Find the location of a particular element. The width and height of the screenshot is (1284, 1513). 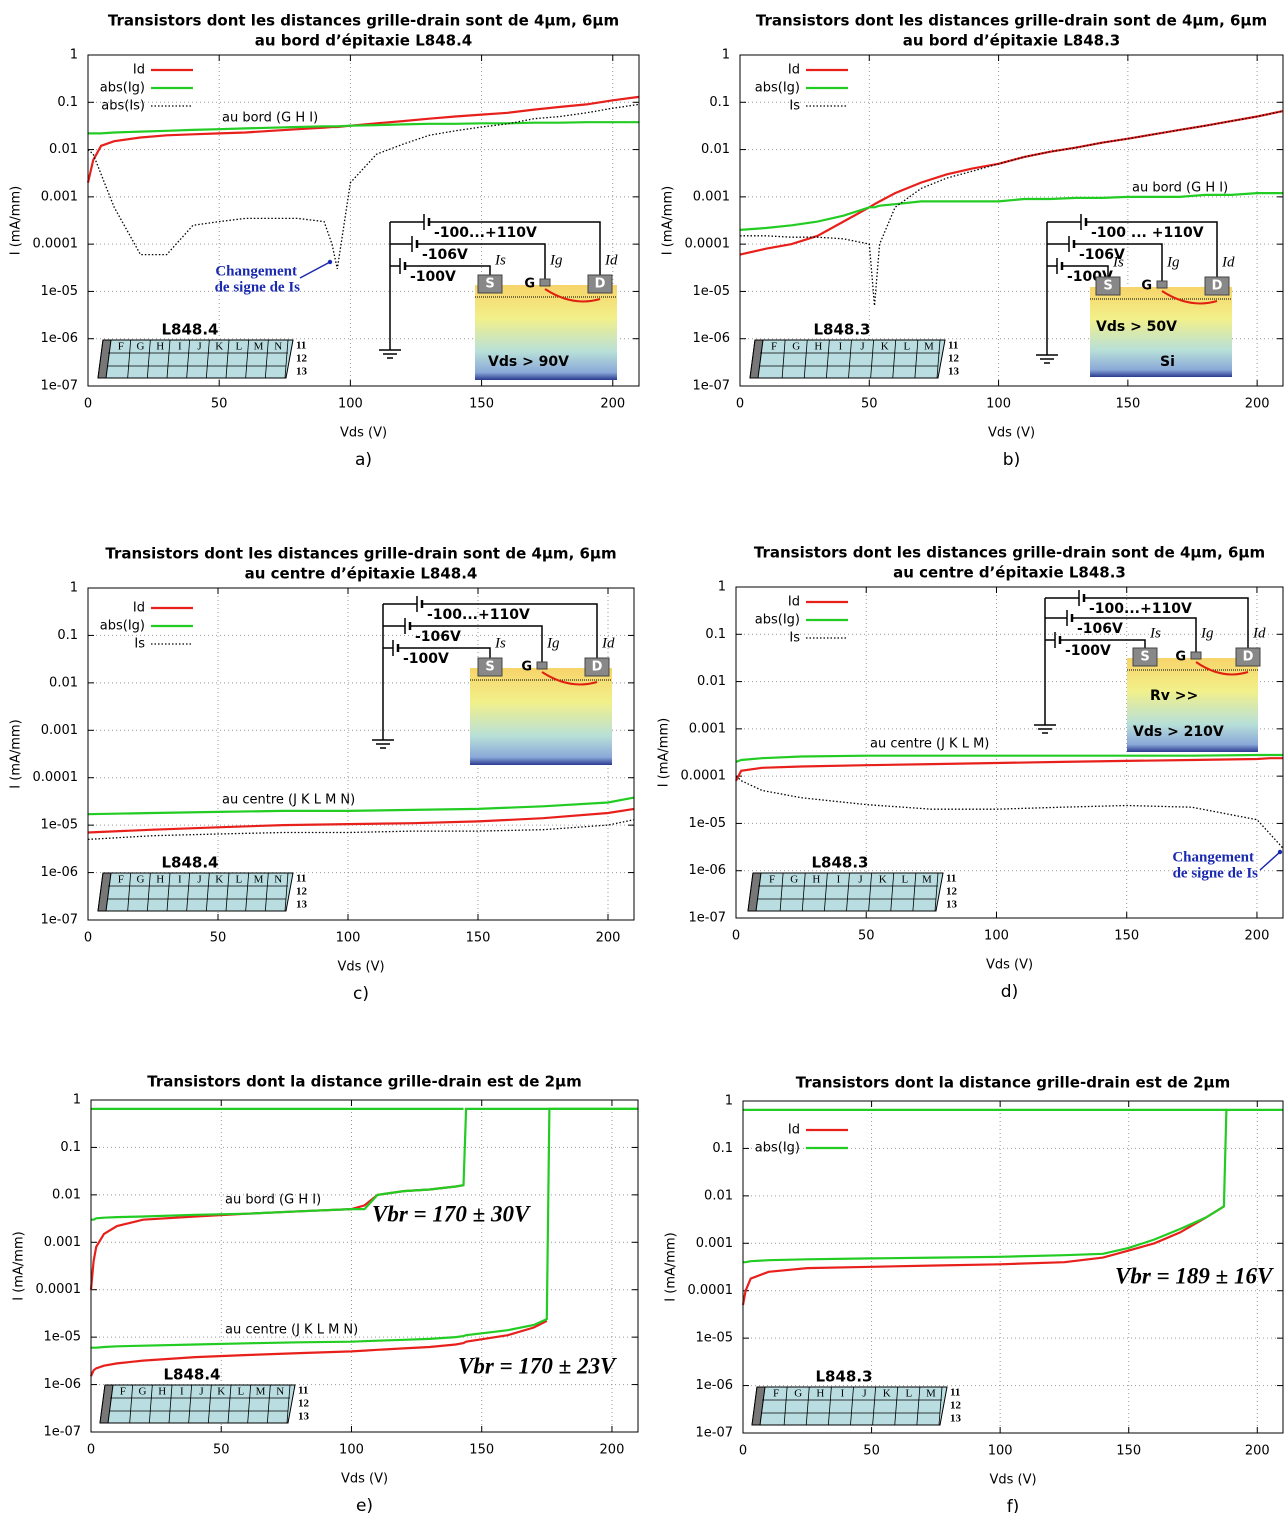

current-label: Is is located at coordinates (1155, 633).